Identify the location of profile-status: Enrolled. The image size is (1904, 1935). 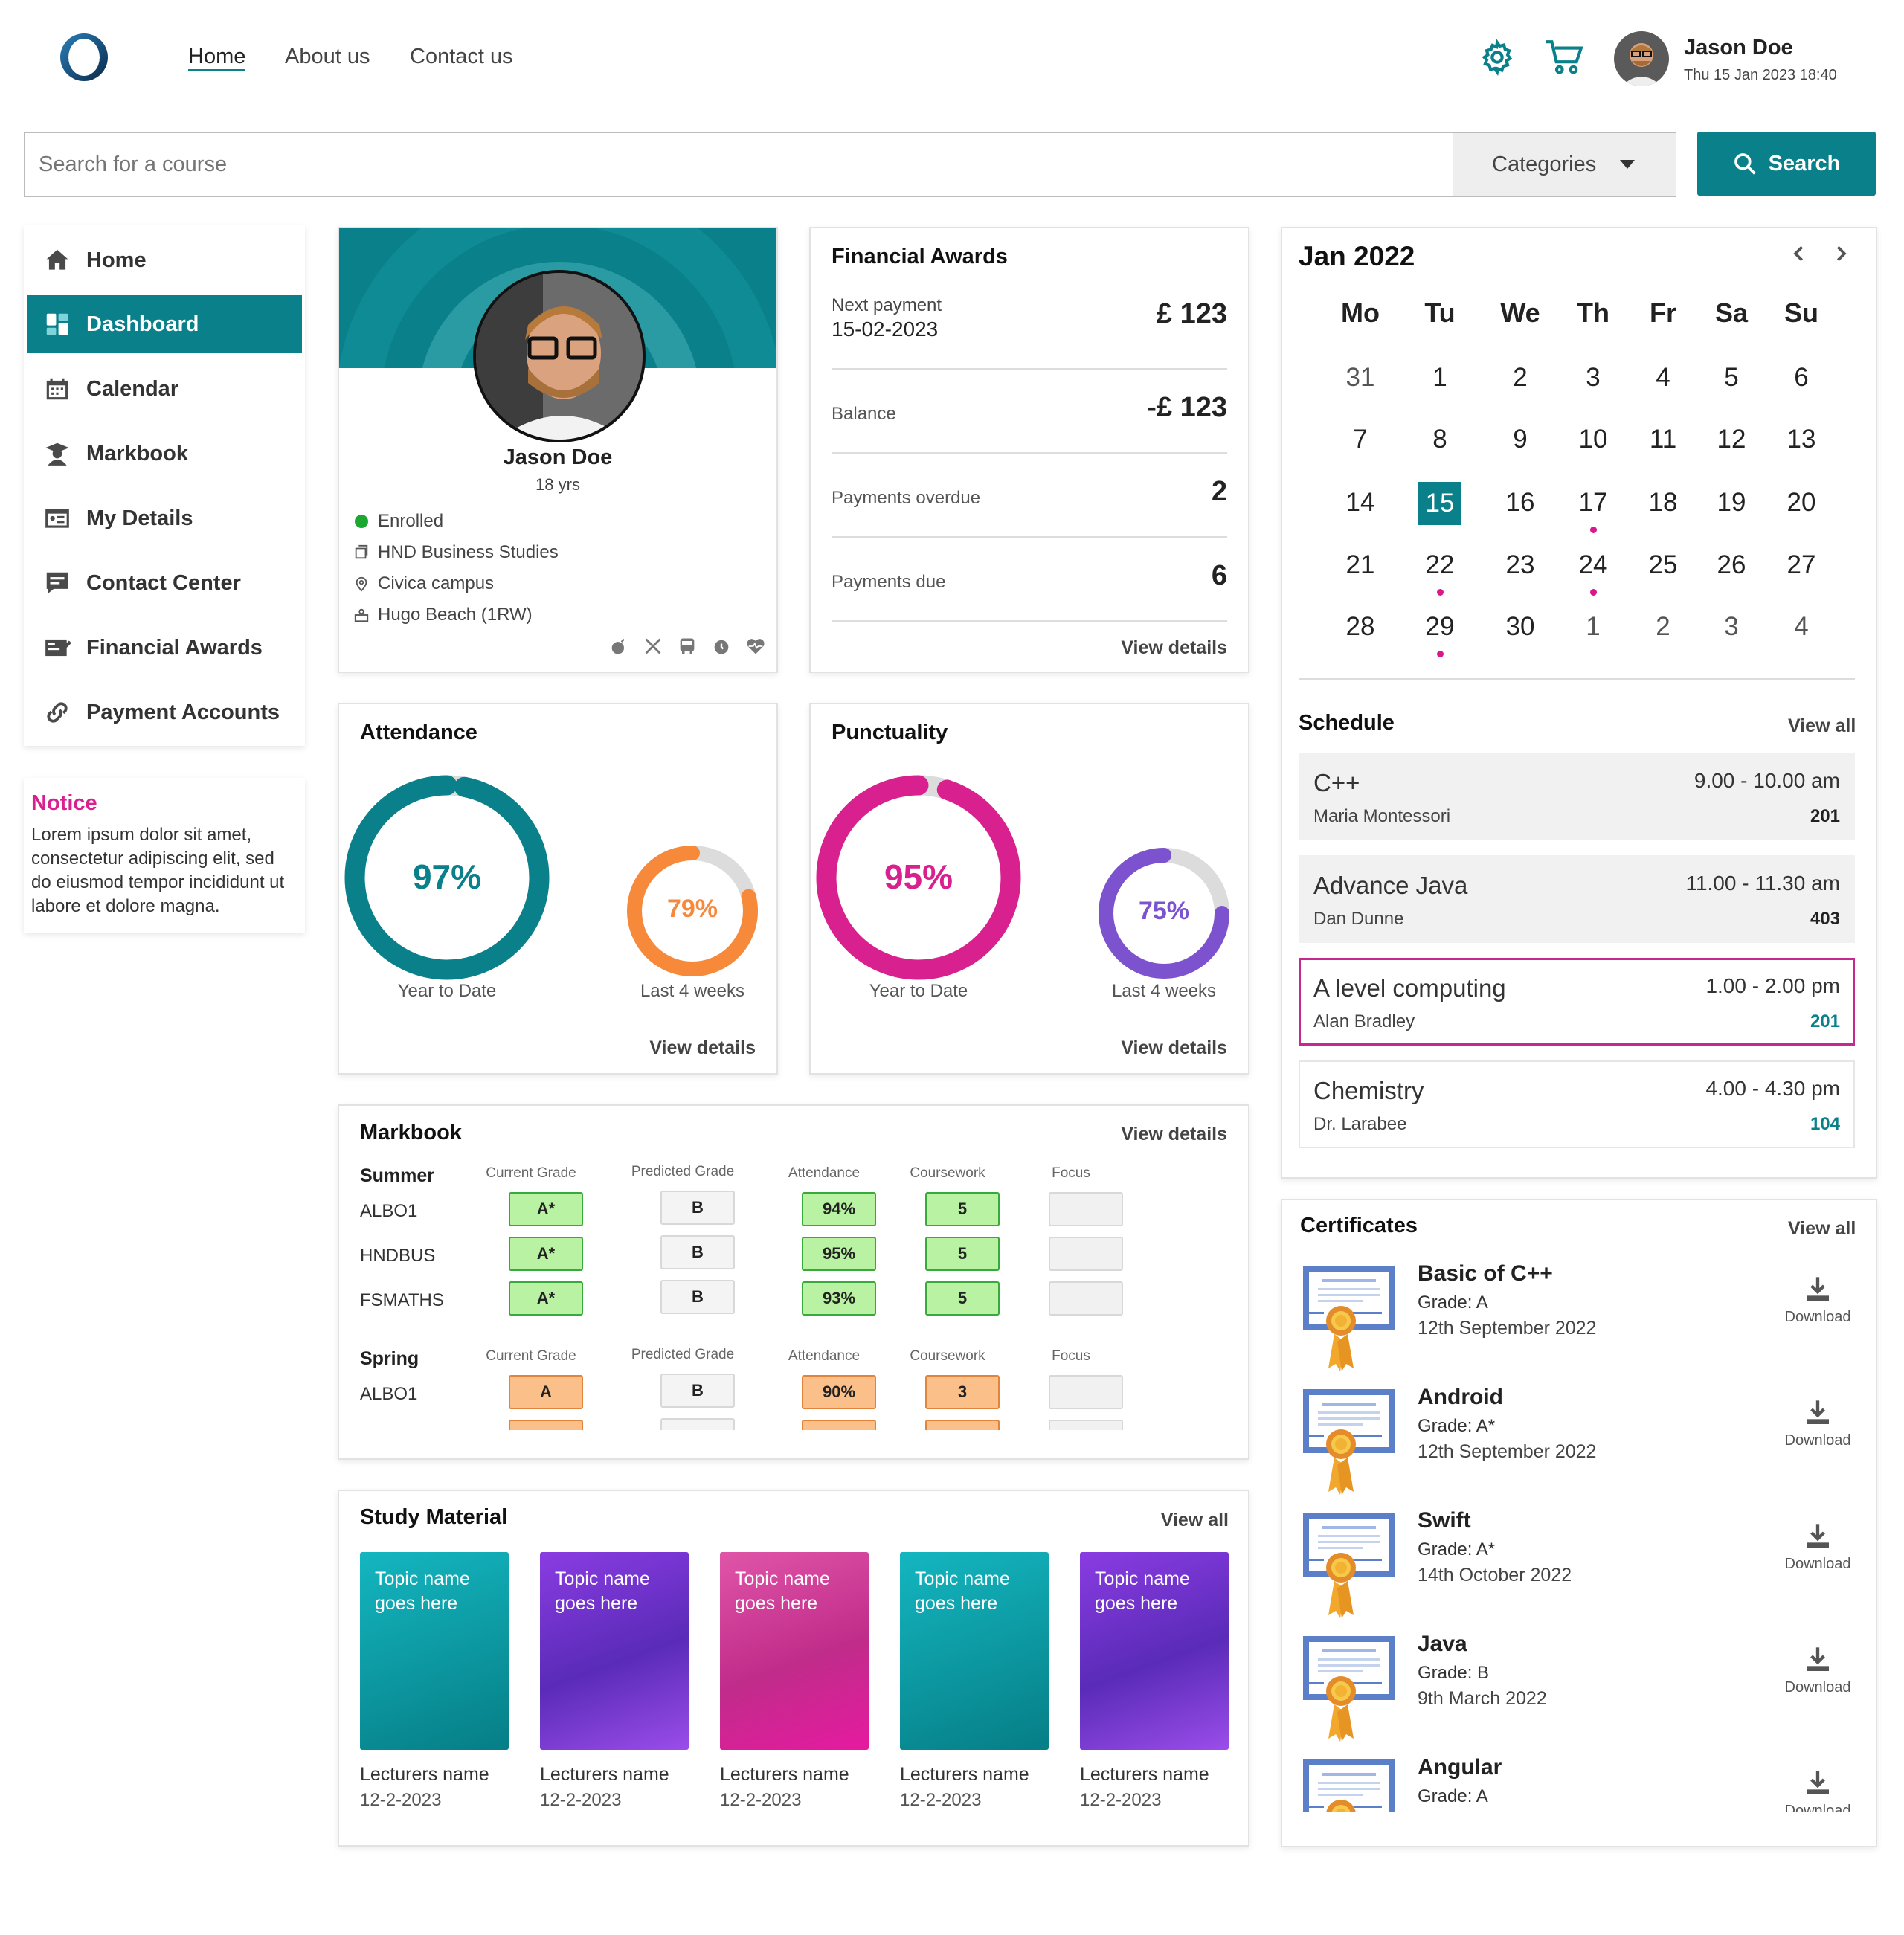
(398, 521).